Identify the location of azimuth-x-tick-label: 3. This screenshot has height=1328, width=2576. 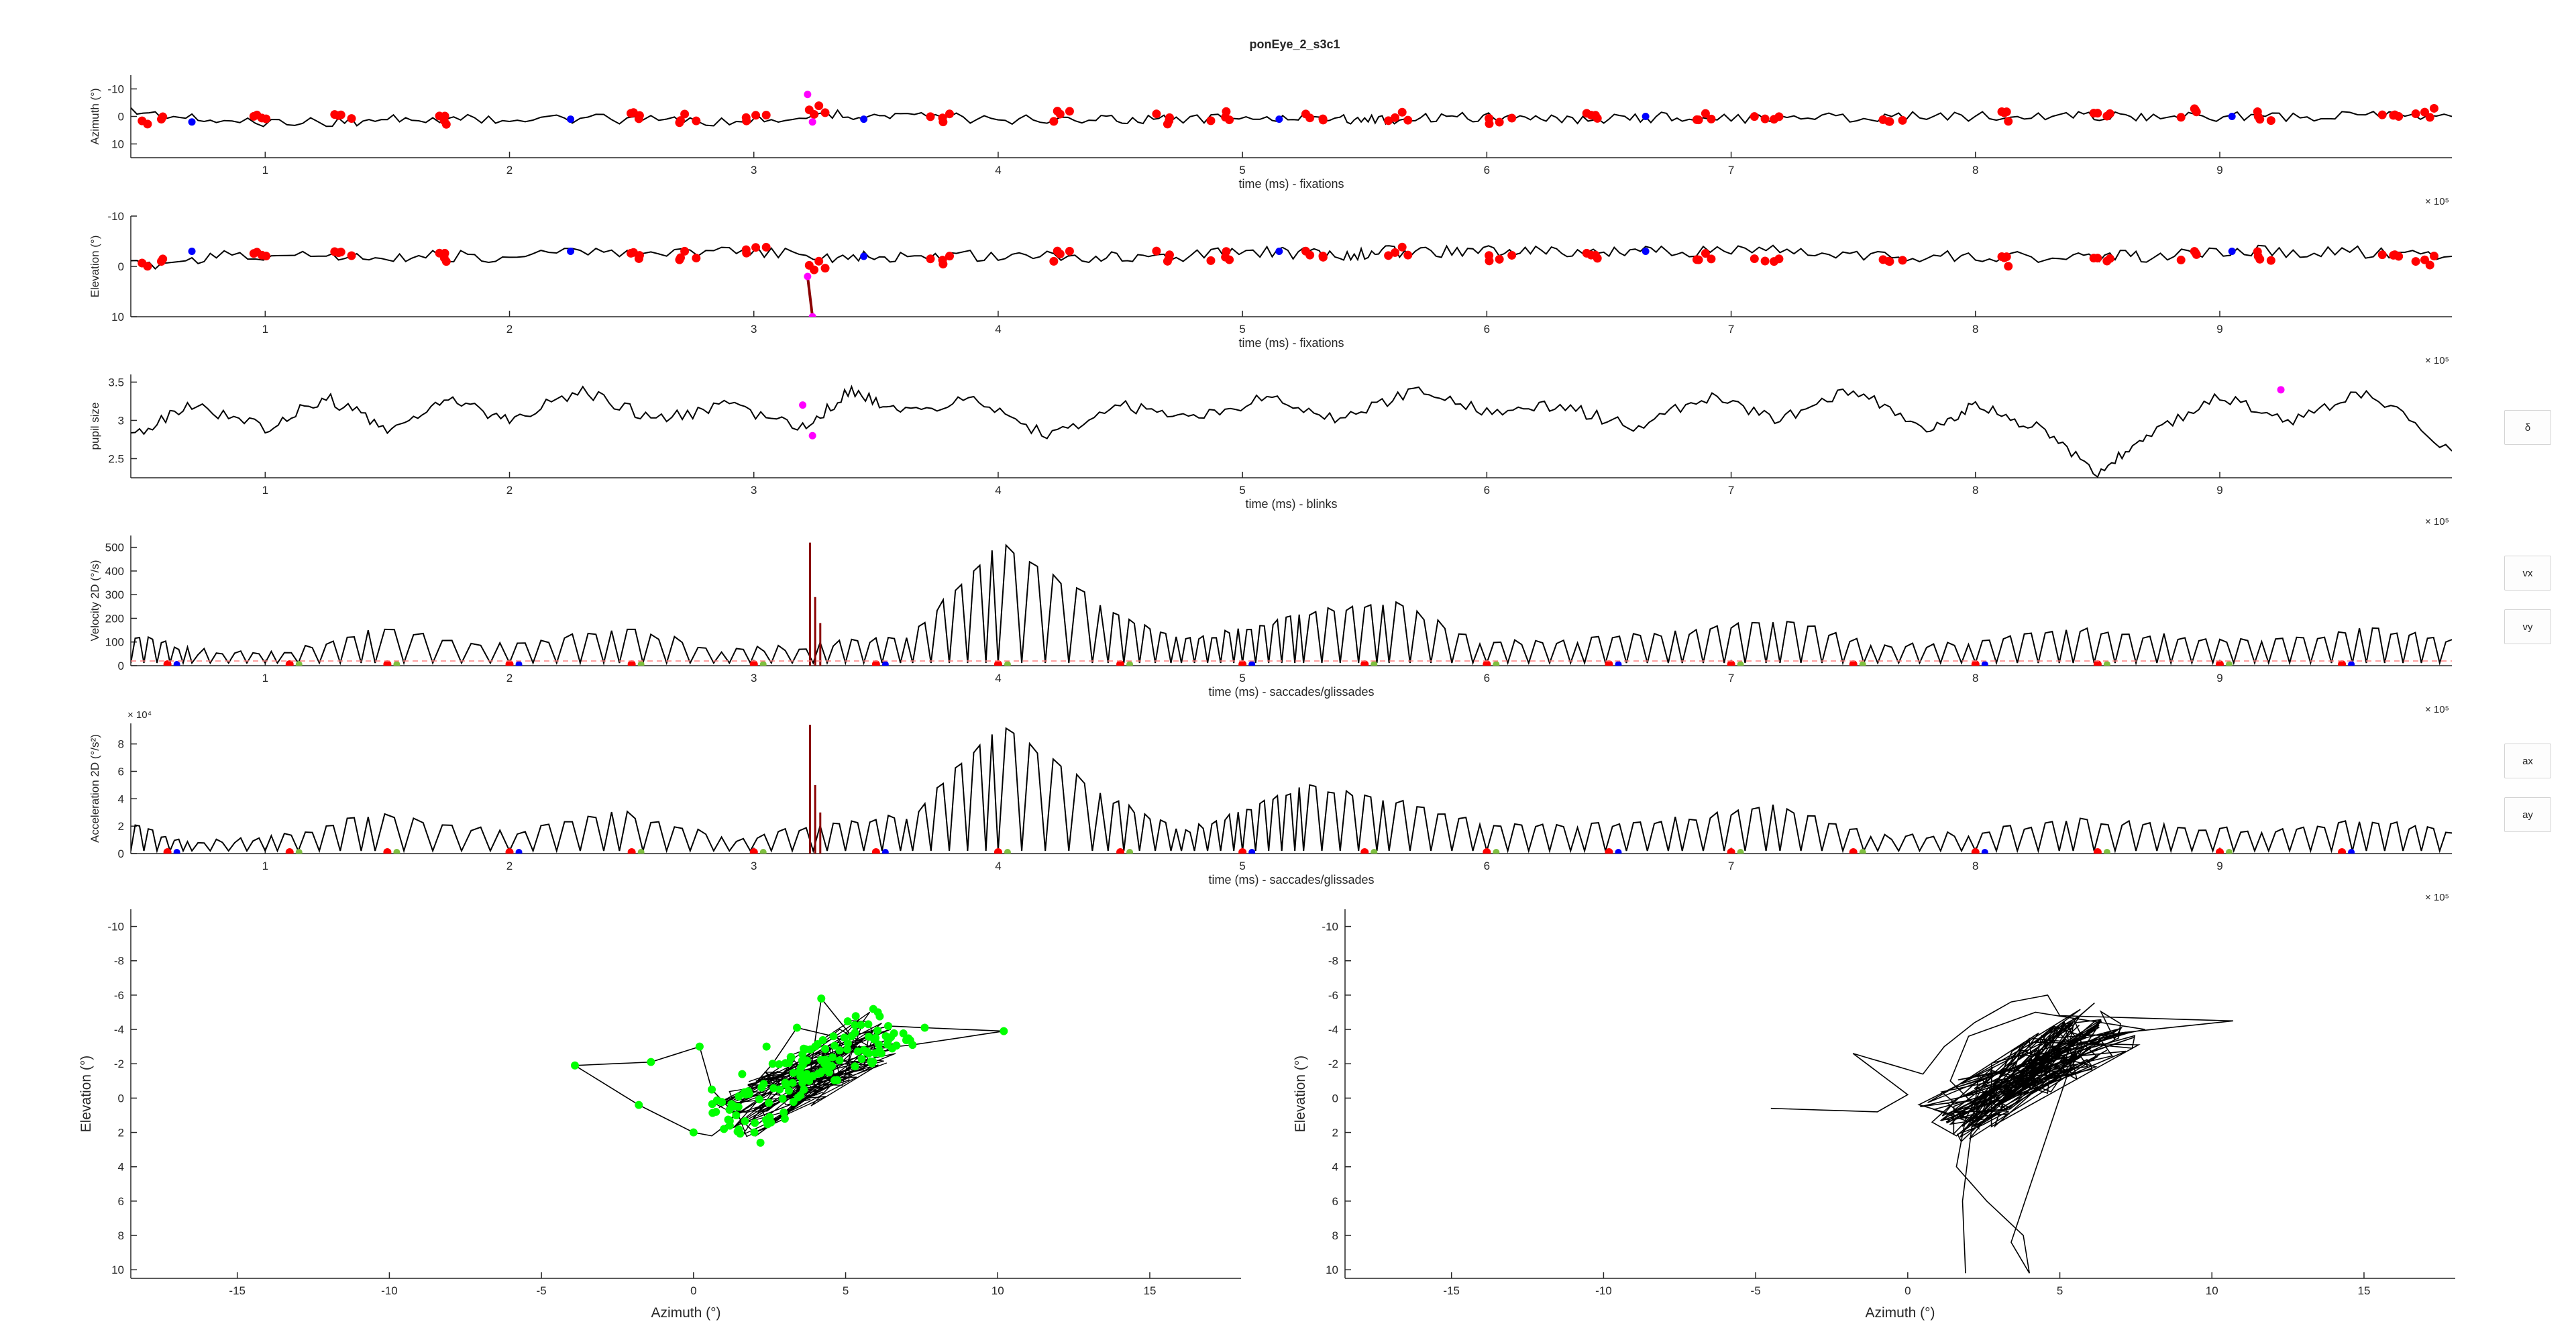
(754, 170).